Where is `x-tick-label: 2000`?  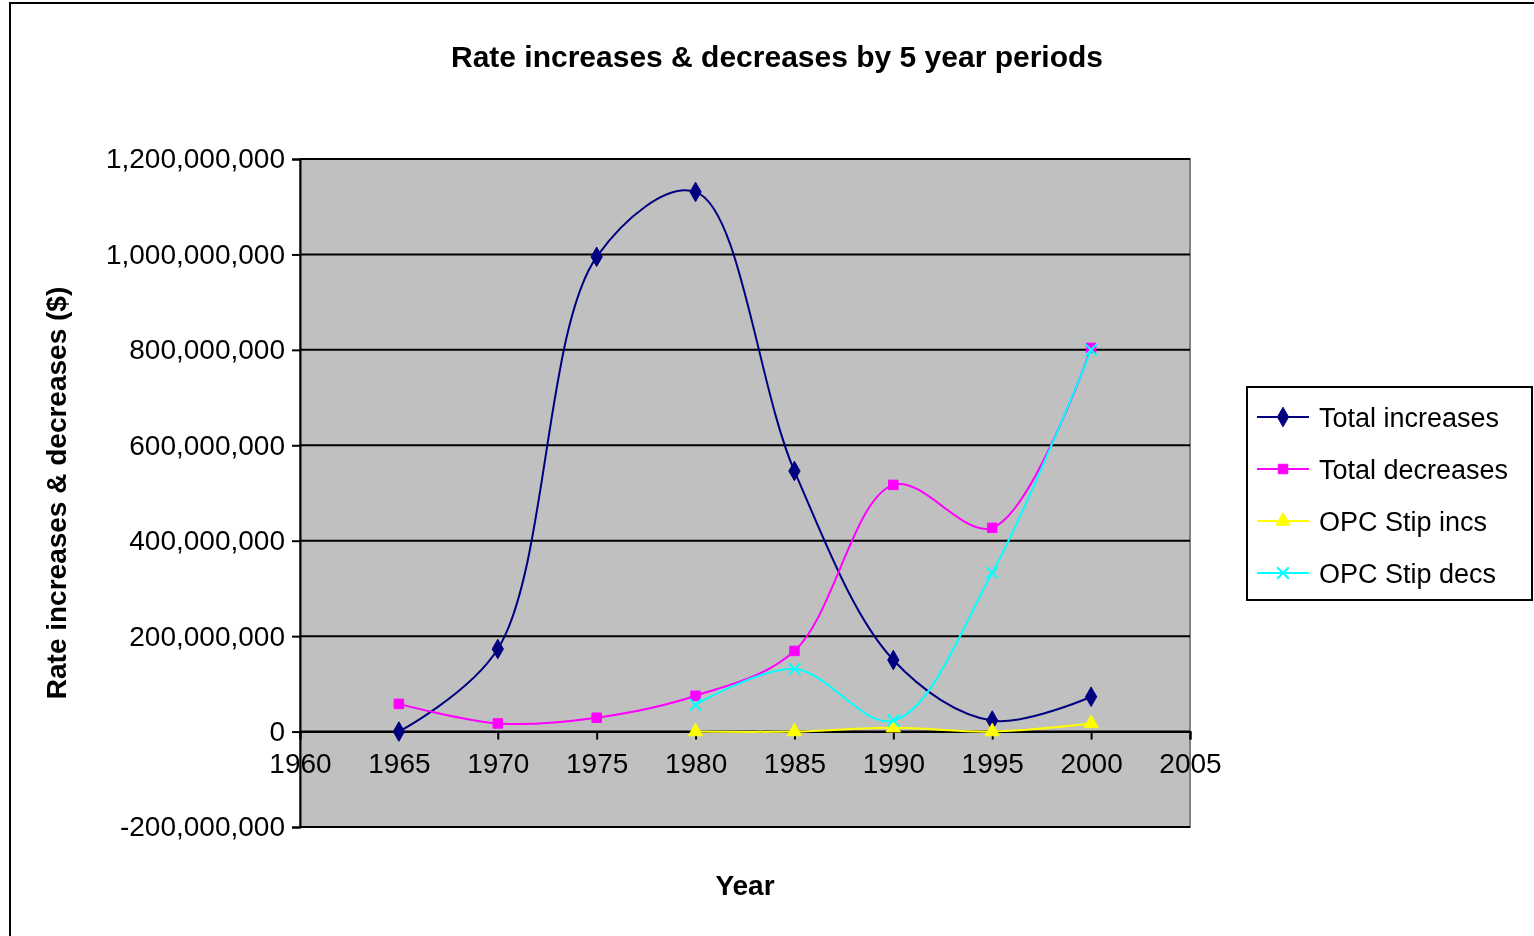 x-tick-label: 2000 is located at coordinates (1091, 763).